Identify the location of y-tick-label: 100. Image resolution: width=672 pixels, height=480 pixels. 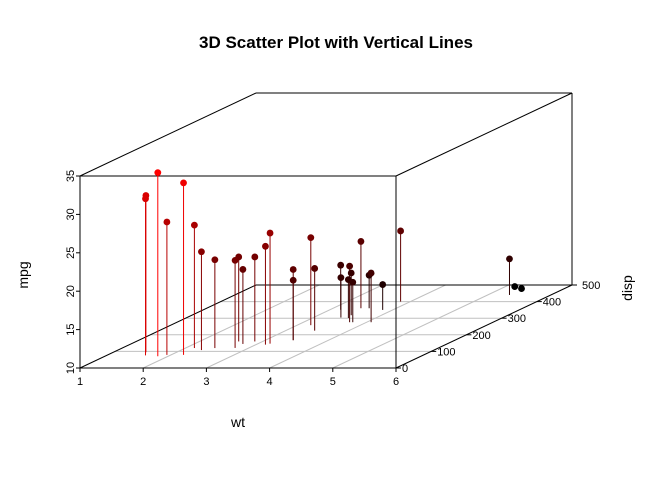
(446, 352).